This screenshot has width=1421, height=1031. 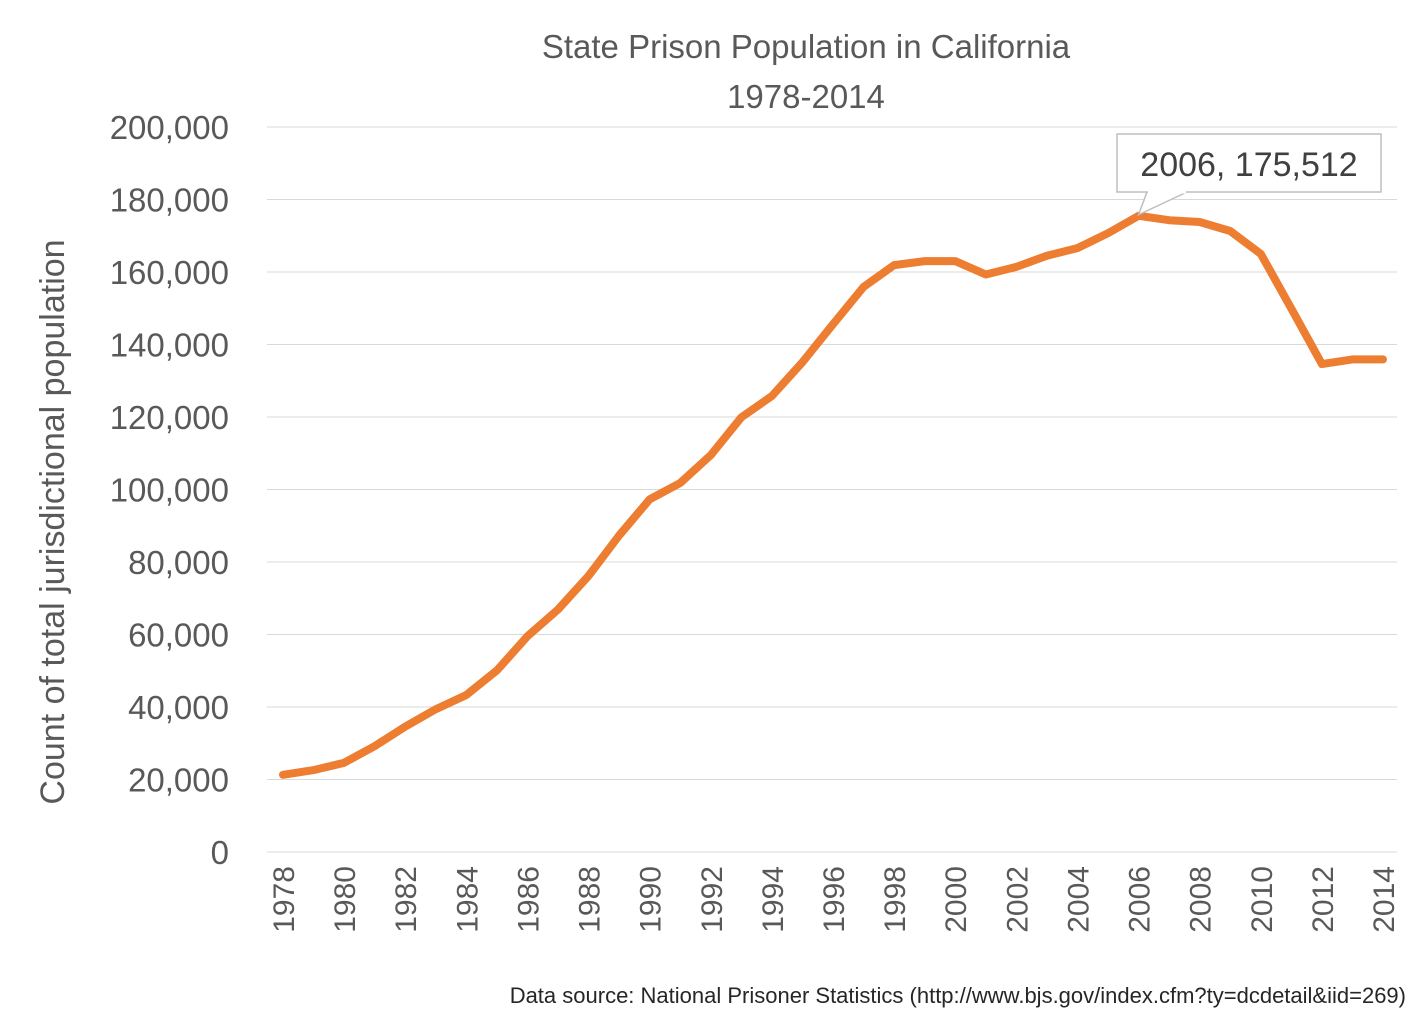 What do you see at coordinates (1323, 899) in the screenshot?
I see `x-tick-label: 2012` at bounding box center [1323, 899].